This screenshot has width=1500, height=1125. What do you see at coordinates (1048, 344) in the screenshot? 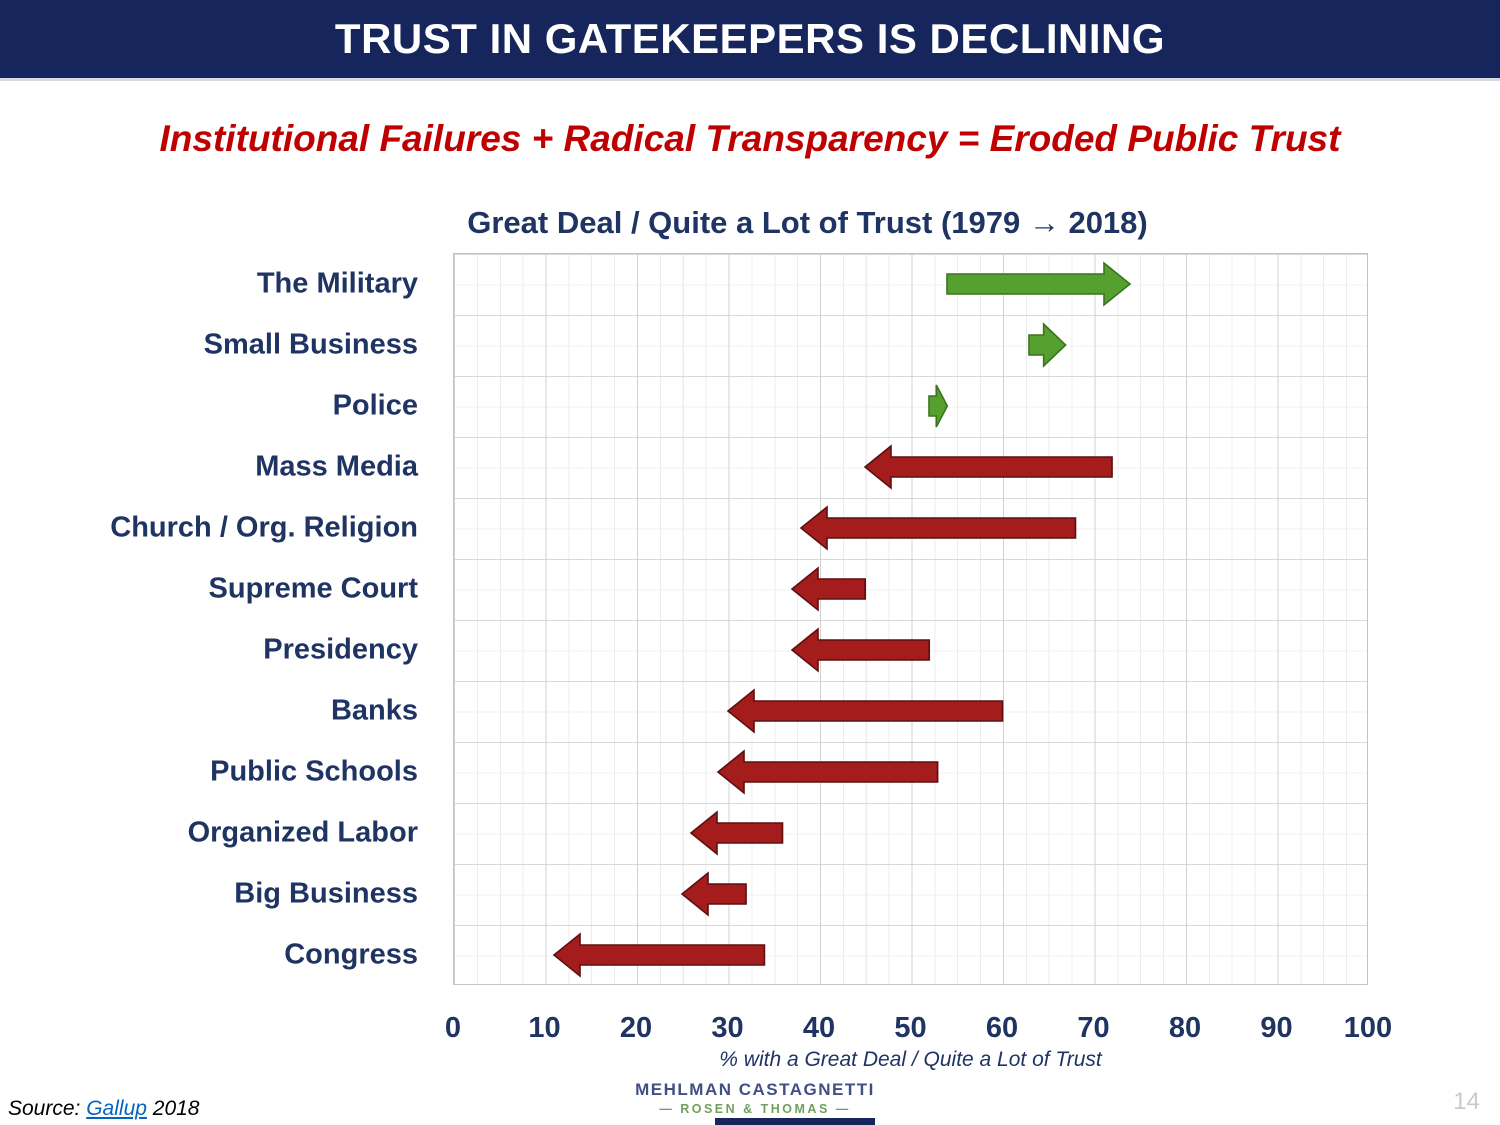
I see `trust-arrow-small-business` at bounding box center [1048, 344].